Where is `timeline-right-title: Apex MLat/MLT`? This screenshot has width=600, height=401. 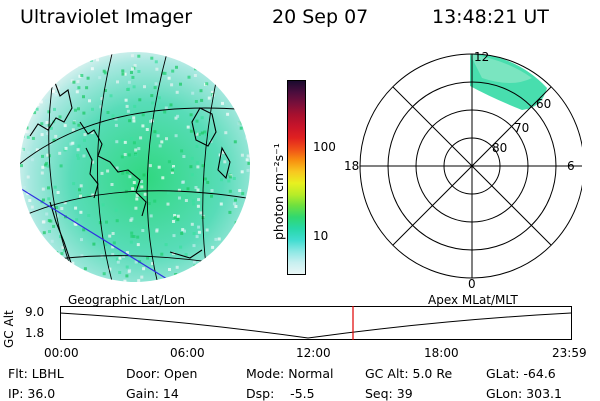
timeline-right-title: Apex MLat/MLT is located at coordinates (473, 300).